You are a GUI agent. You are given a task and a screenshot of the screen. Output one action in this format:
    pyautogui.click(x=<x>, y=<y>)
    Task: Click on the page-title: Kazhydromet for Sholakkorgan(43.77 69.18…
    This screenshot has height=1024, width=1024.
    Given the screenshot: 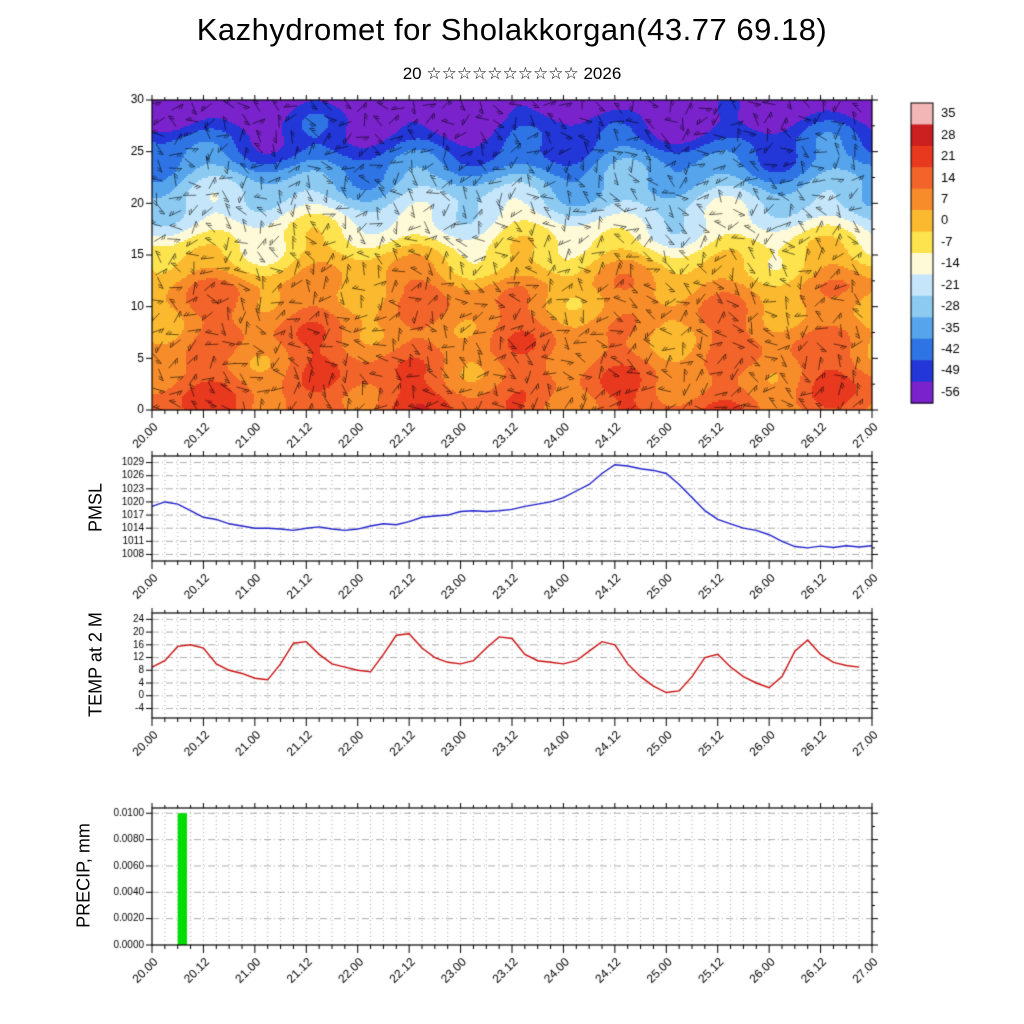 What is the action you would take?
    pyautogui.click(x=512, y=29)
    